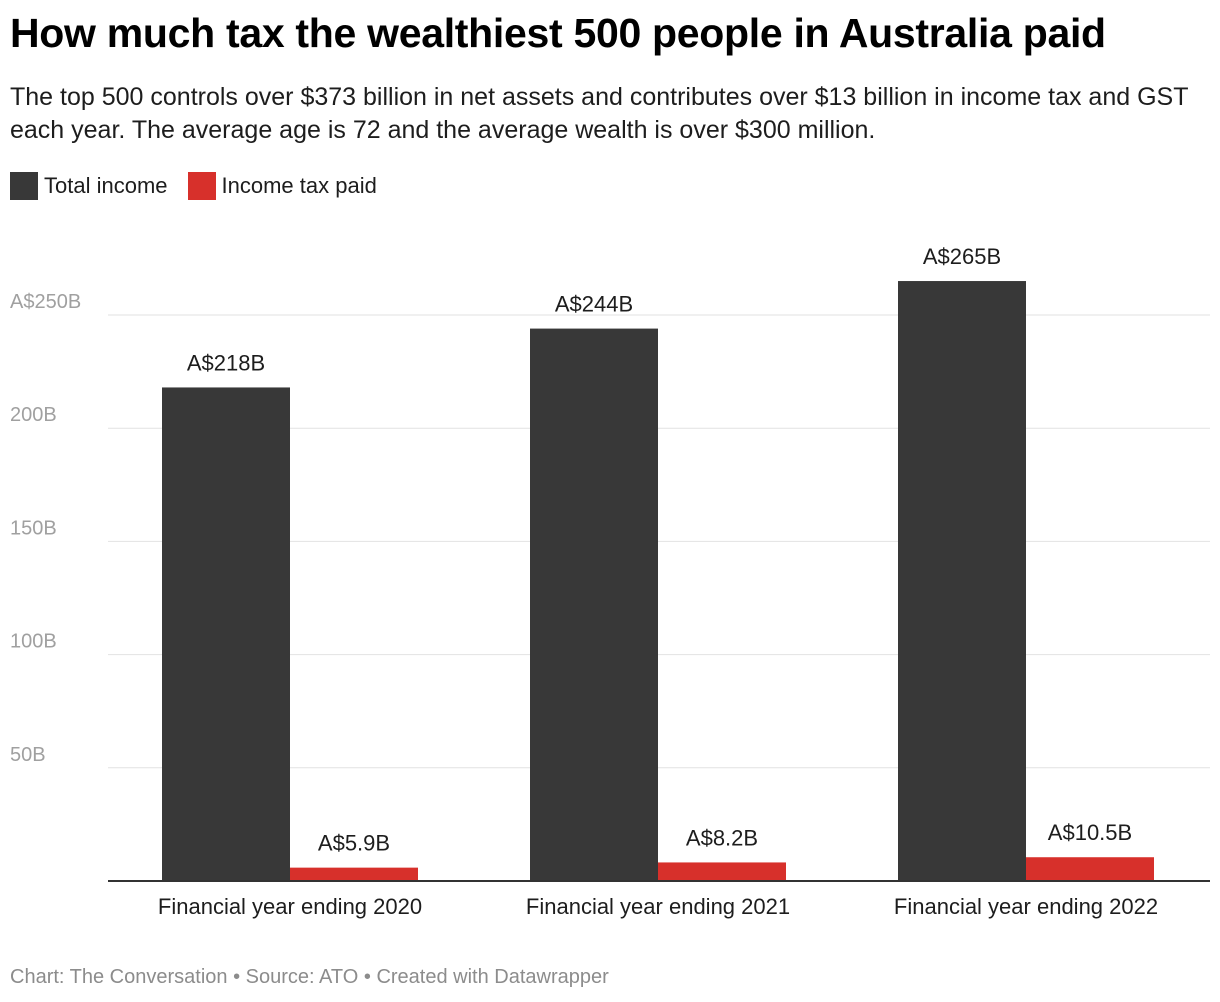 The height and width of the screenshot is (1002, 1220). Describe the element at coordinates (226, 362) in the screenshot. I see `data-label: A$218B` at that location.